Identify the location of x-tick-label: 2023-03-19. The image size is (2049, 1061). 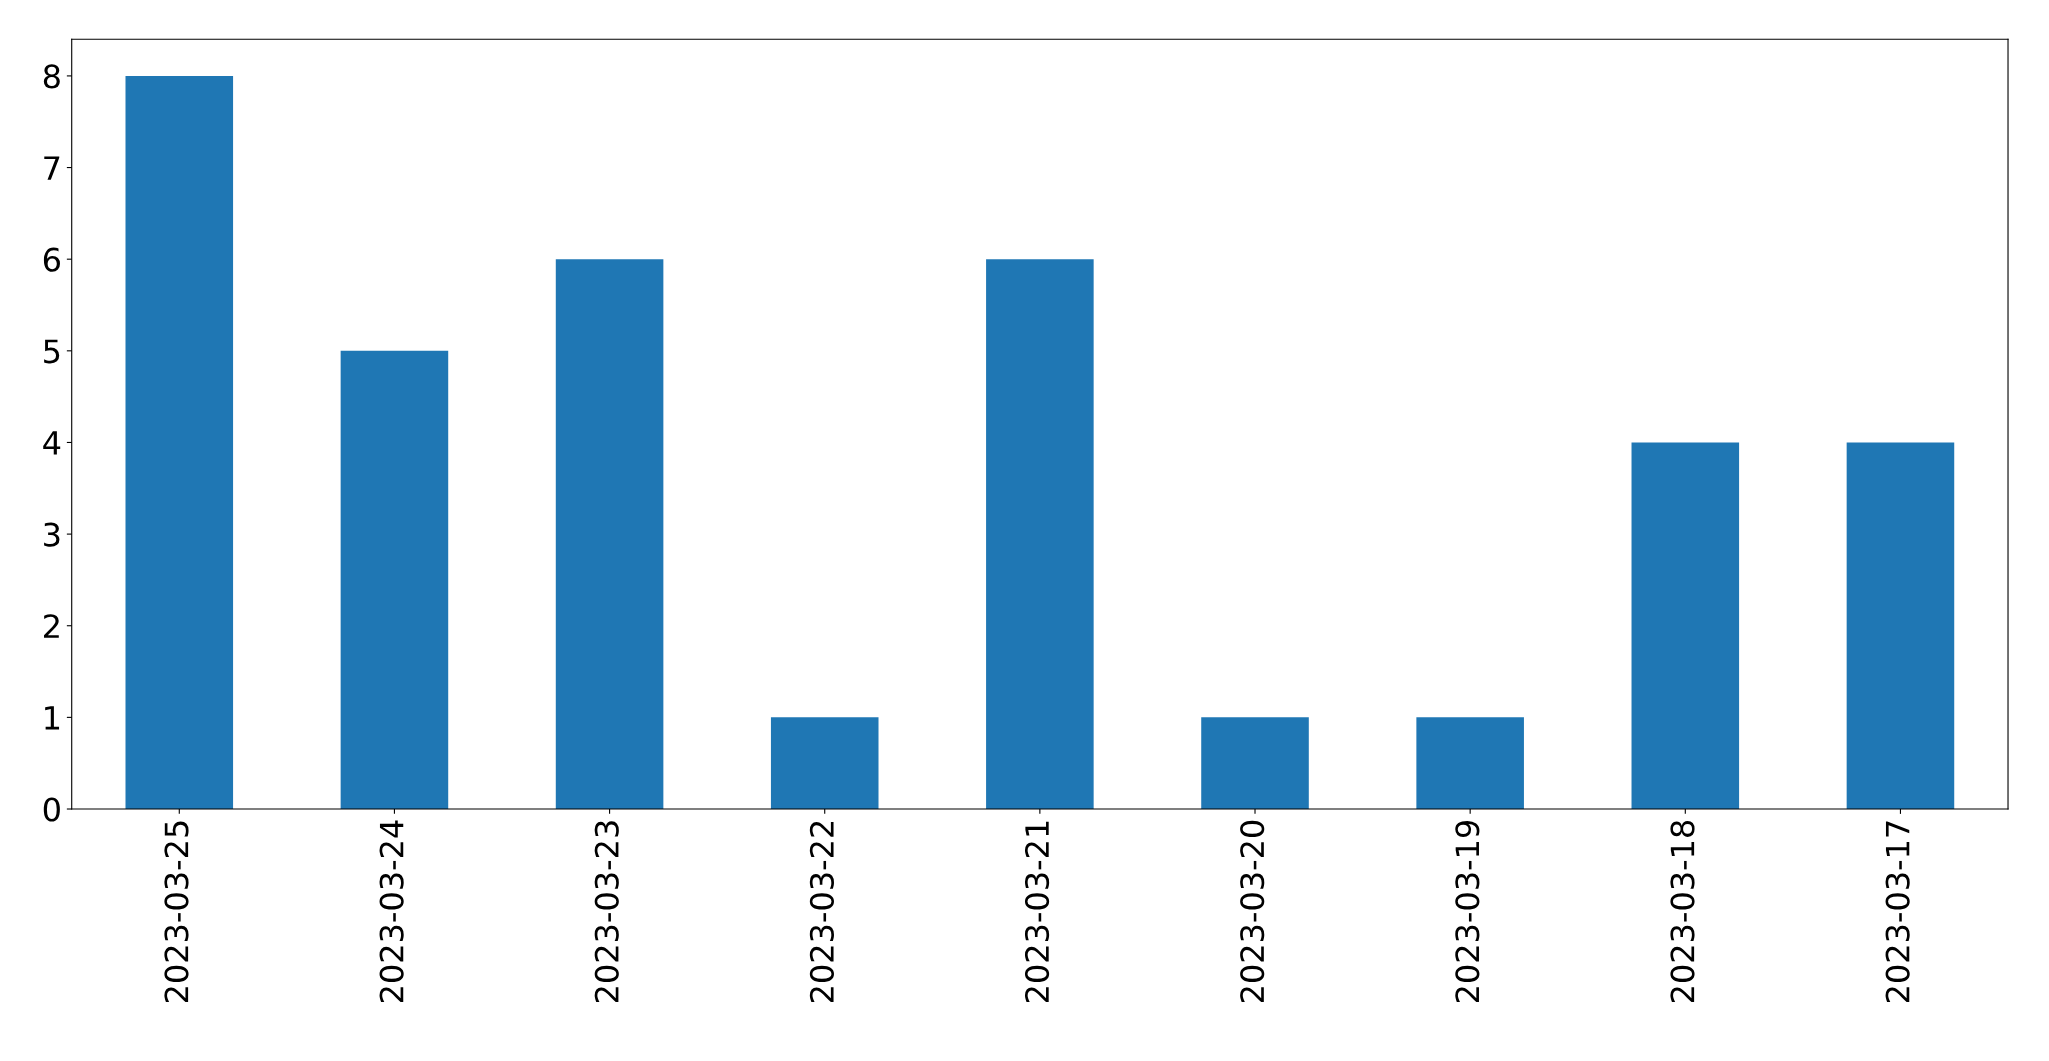
(1467, 911).